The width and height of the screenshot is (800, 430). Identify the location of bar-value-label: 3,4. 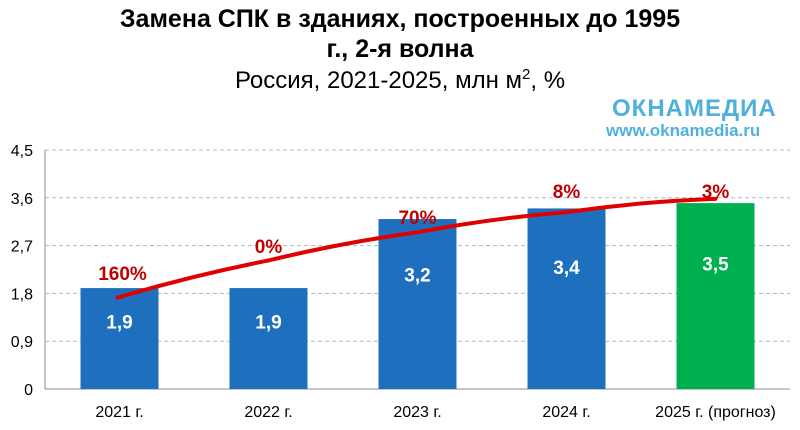
(566, 268).